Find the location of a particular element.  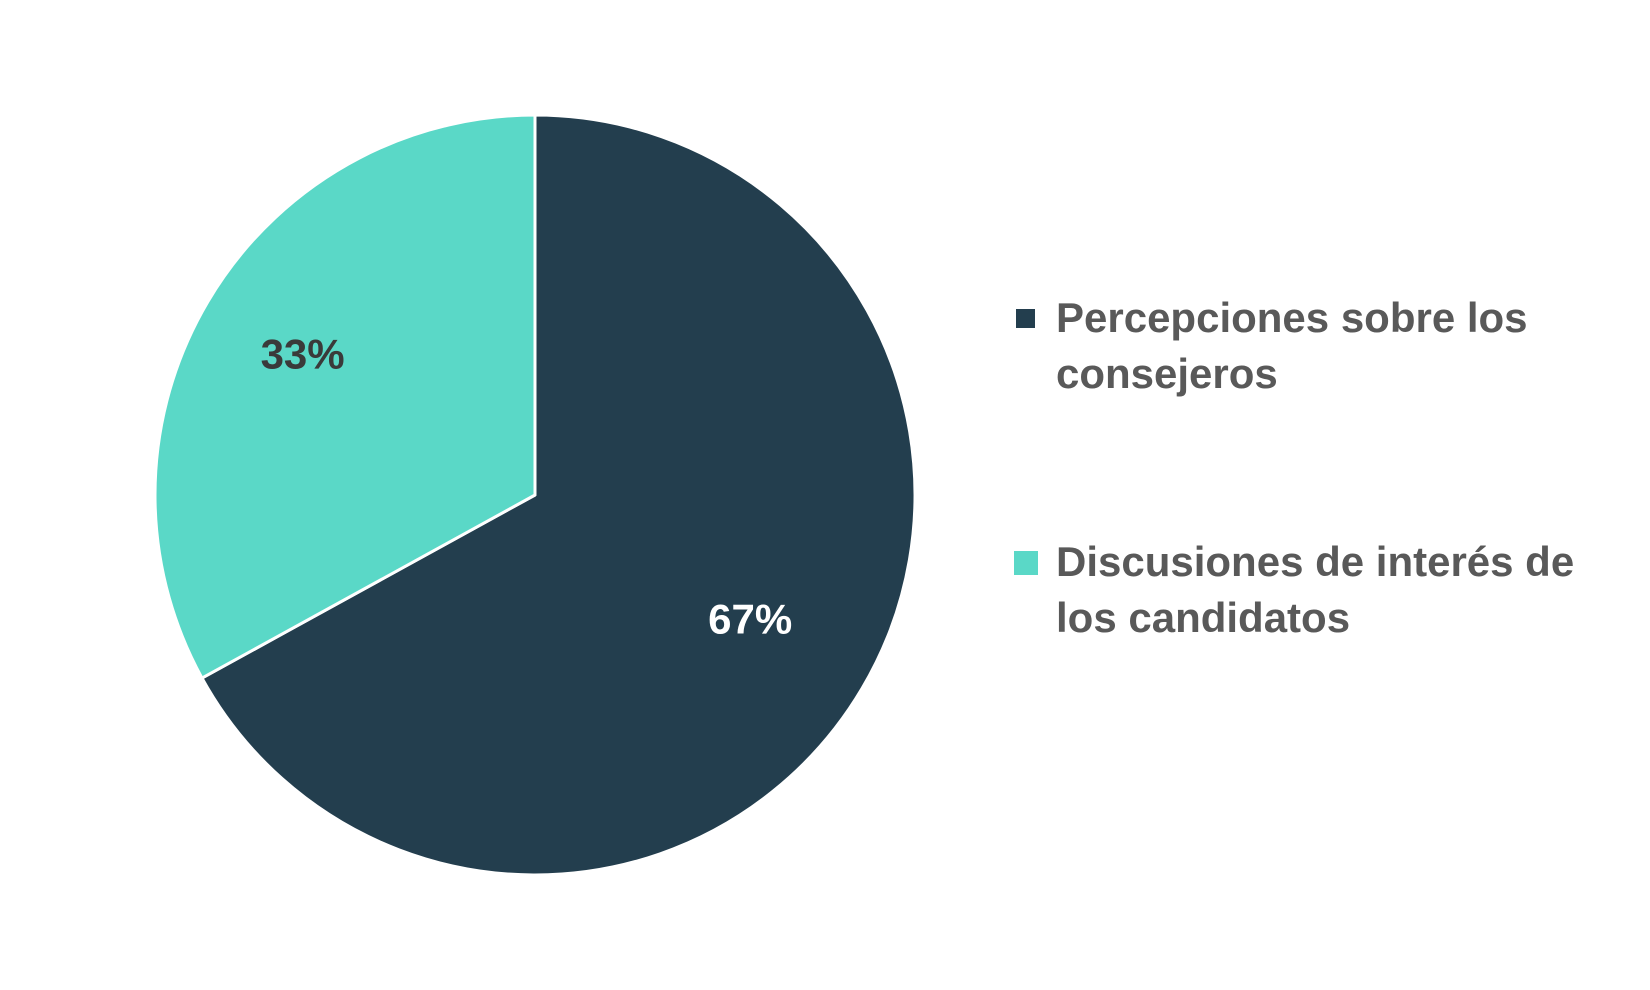

legend-item-discusiones: Discusiones de interés de los candidatos is located at coordinates (1315, 590).